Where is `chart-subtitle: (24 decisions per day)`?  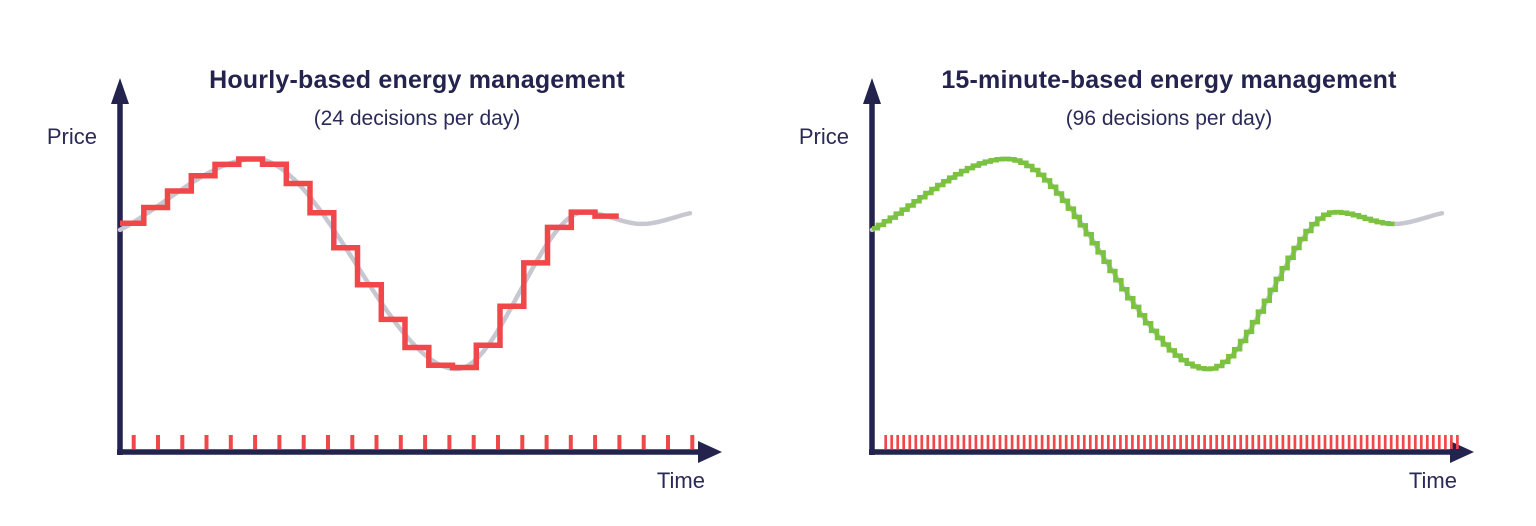 chart-subtitle: (24 decisions per day) is located at coordinates (417, 118).